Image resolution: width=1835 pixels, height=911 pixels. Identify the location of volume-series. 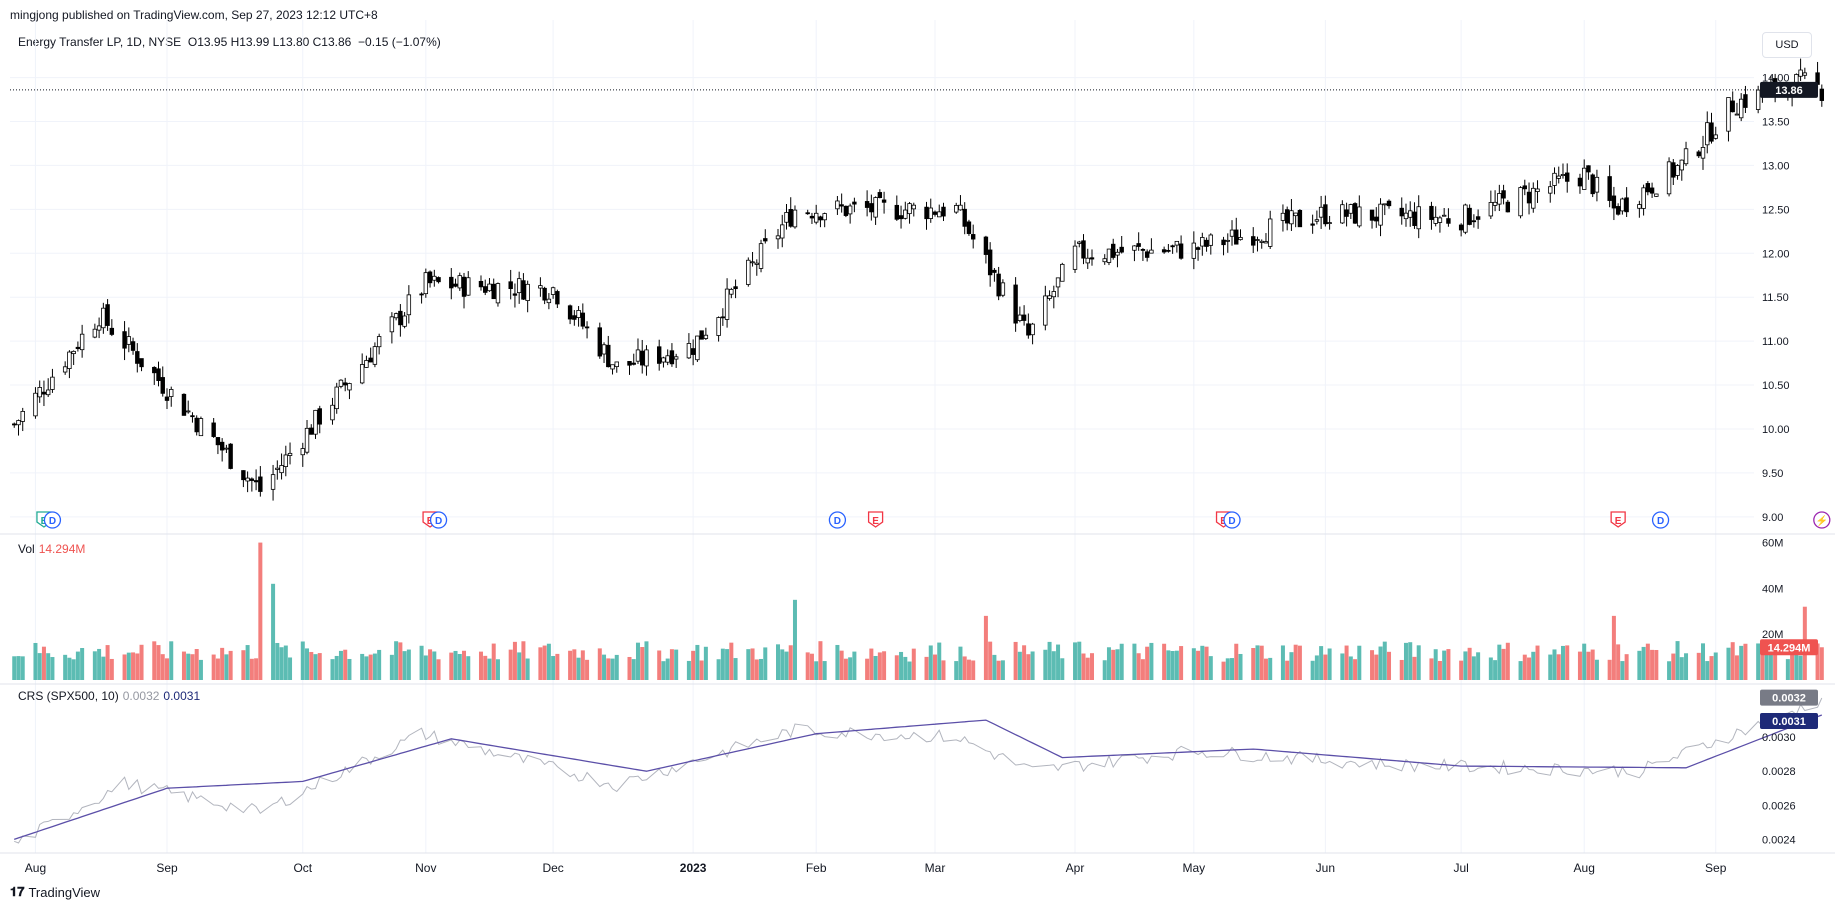
(918, 611).